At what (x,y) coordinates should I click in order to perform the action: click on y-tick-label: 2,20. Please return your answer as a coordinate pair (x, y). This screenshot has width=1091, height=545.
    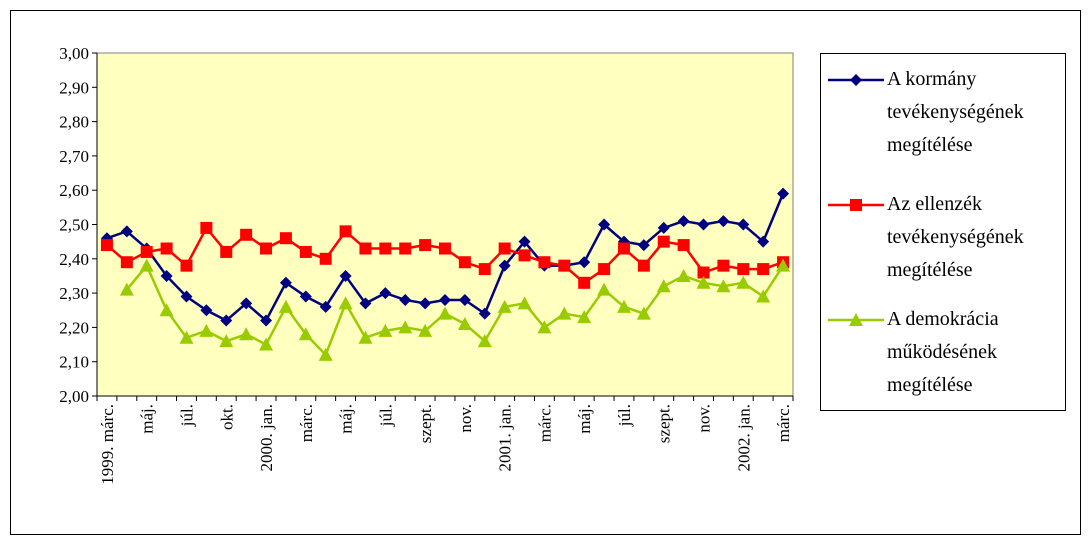
    Looking at the image, I should click on (74, 327).